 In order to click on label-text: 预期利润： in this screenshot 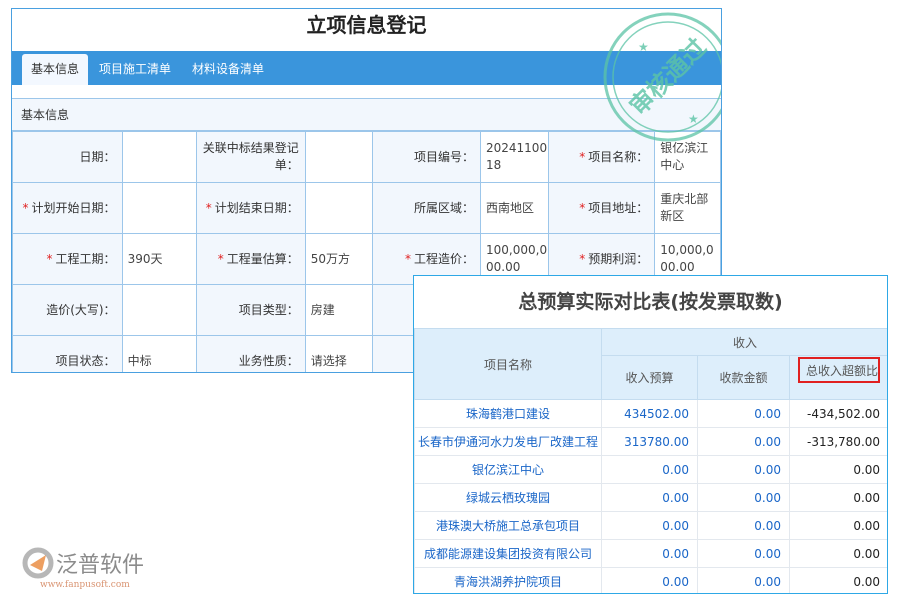, I will do `click(618, 258)`.